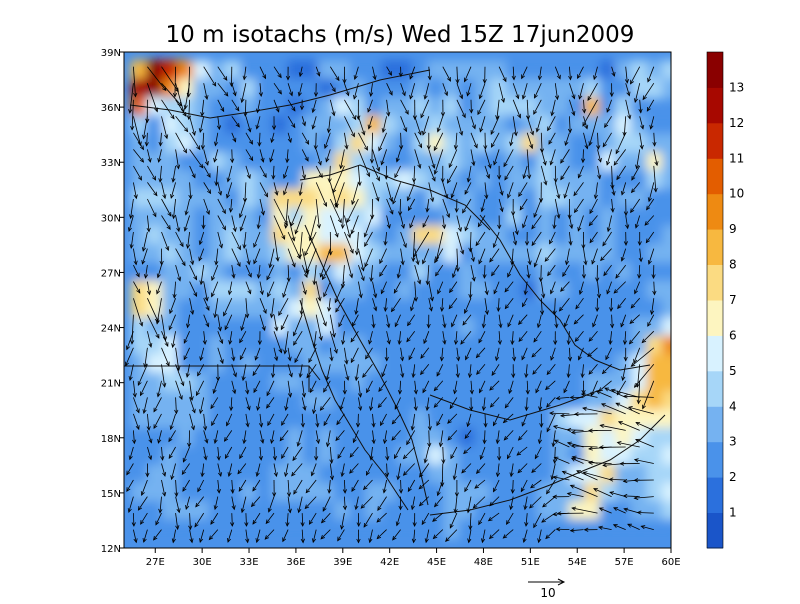  I want to click on x-tick-label: 36E, so click(295, 562).